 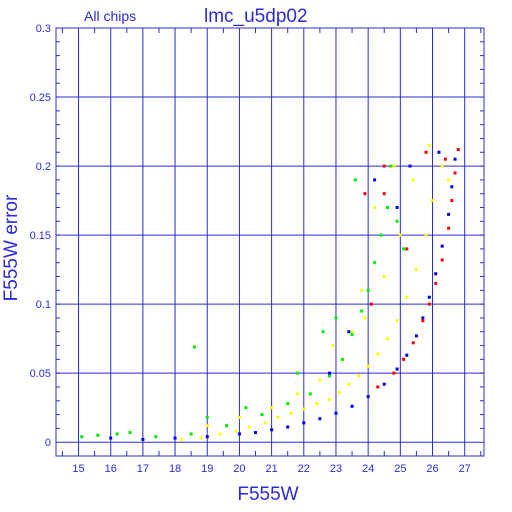 I want to click on x-tick-label: 25, so click(x=400, y=469).